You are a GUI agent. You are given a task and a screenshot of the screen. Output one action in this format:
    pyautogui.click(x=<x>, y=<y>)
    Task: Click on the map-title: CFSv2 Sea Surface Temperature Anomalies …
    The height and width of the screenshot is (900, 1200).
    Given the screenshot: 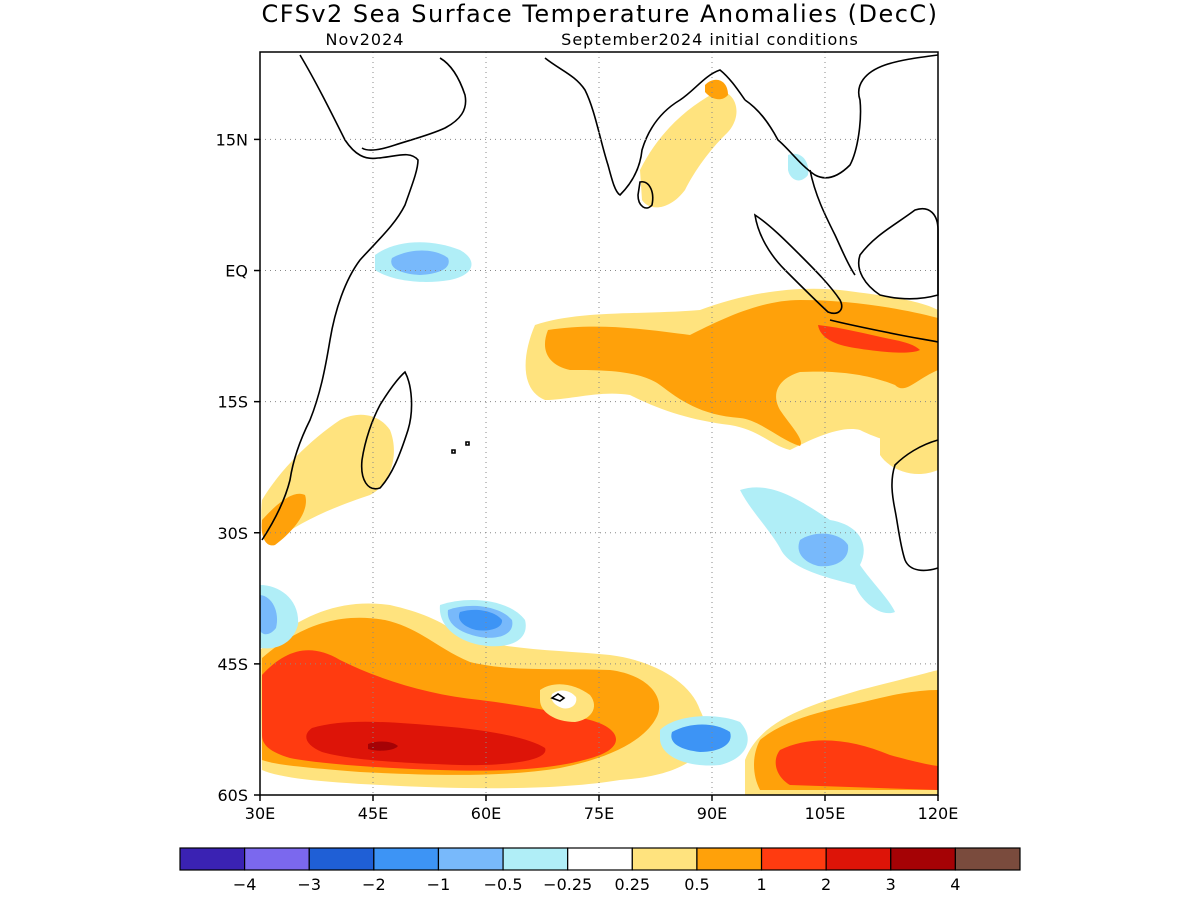 What is the action you would take?
    pyautogui.click(x=599, y=14)
    